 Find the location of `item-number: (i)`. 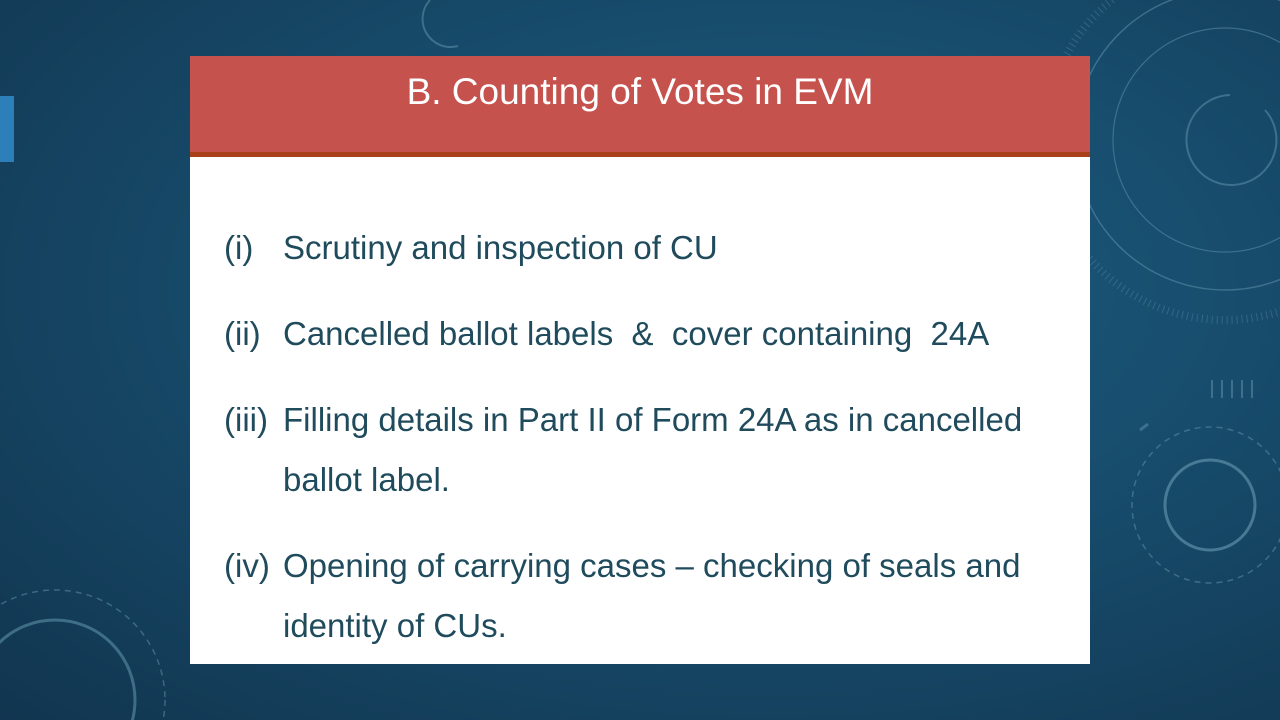

item-number: (i) is located at coordinates (239, 247).